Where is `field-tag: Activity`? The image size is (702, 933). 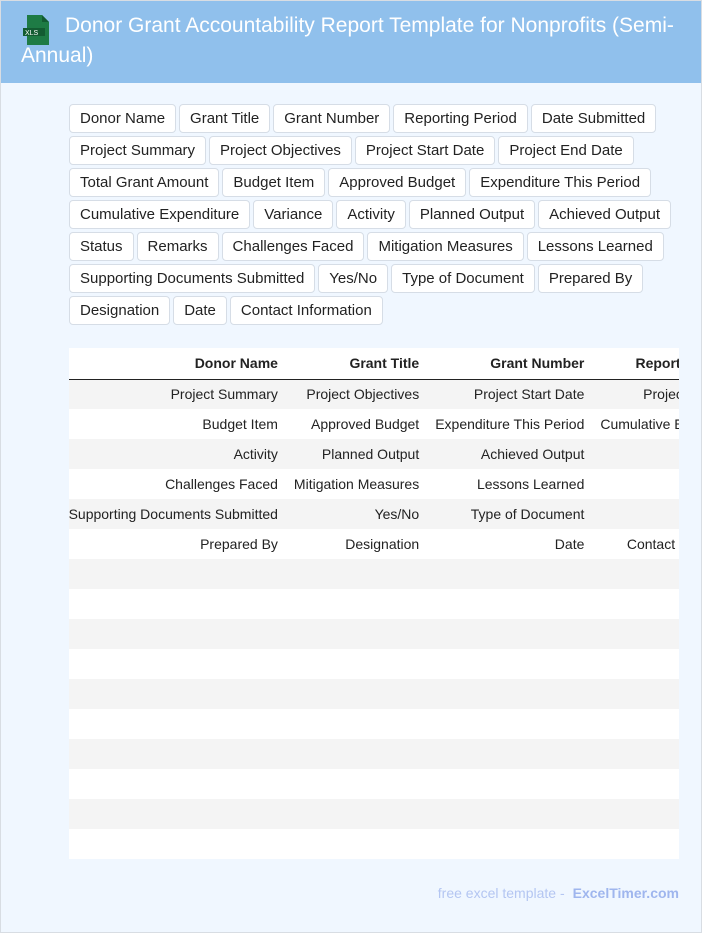
field-tag: Activity is located at coordinates (371, 214).